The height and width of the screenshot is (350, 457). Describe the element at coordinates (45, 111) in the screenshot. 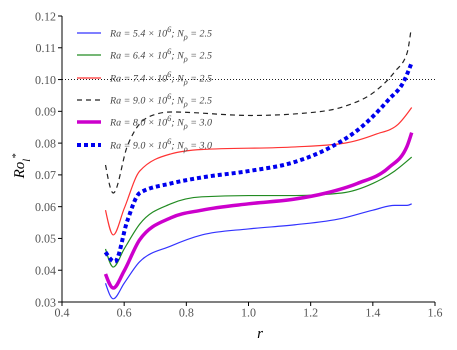

I see `y-tick-label: 0.09` at that location.